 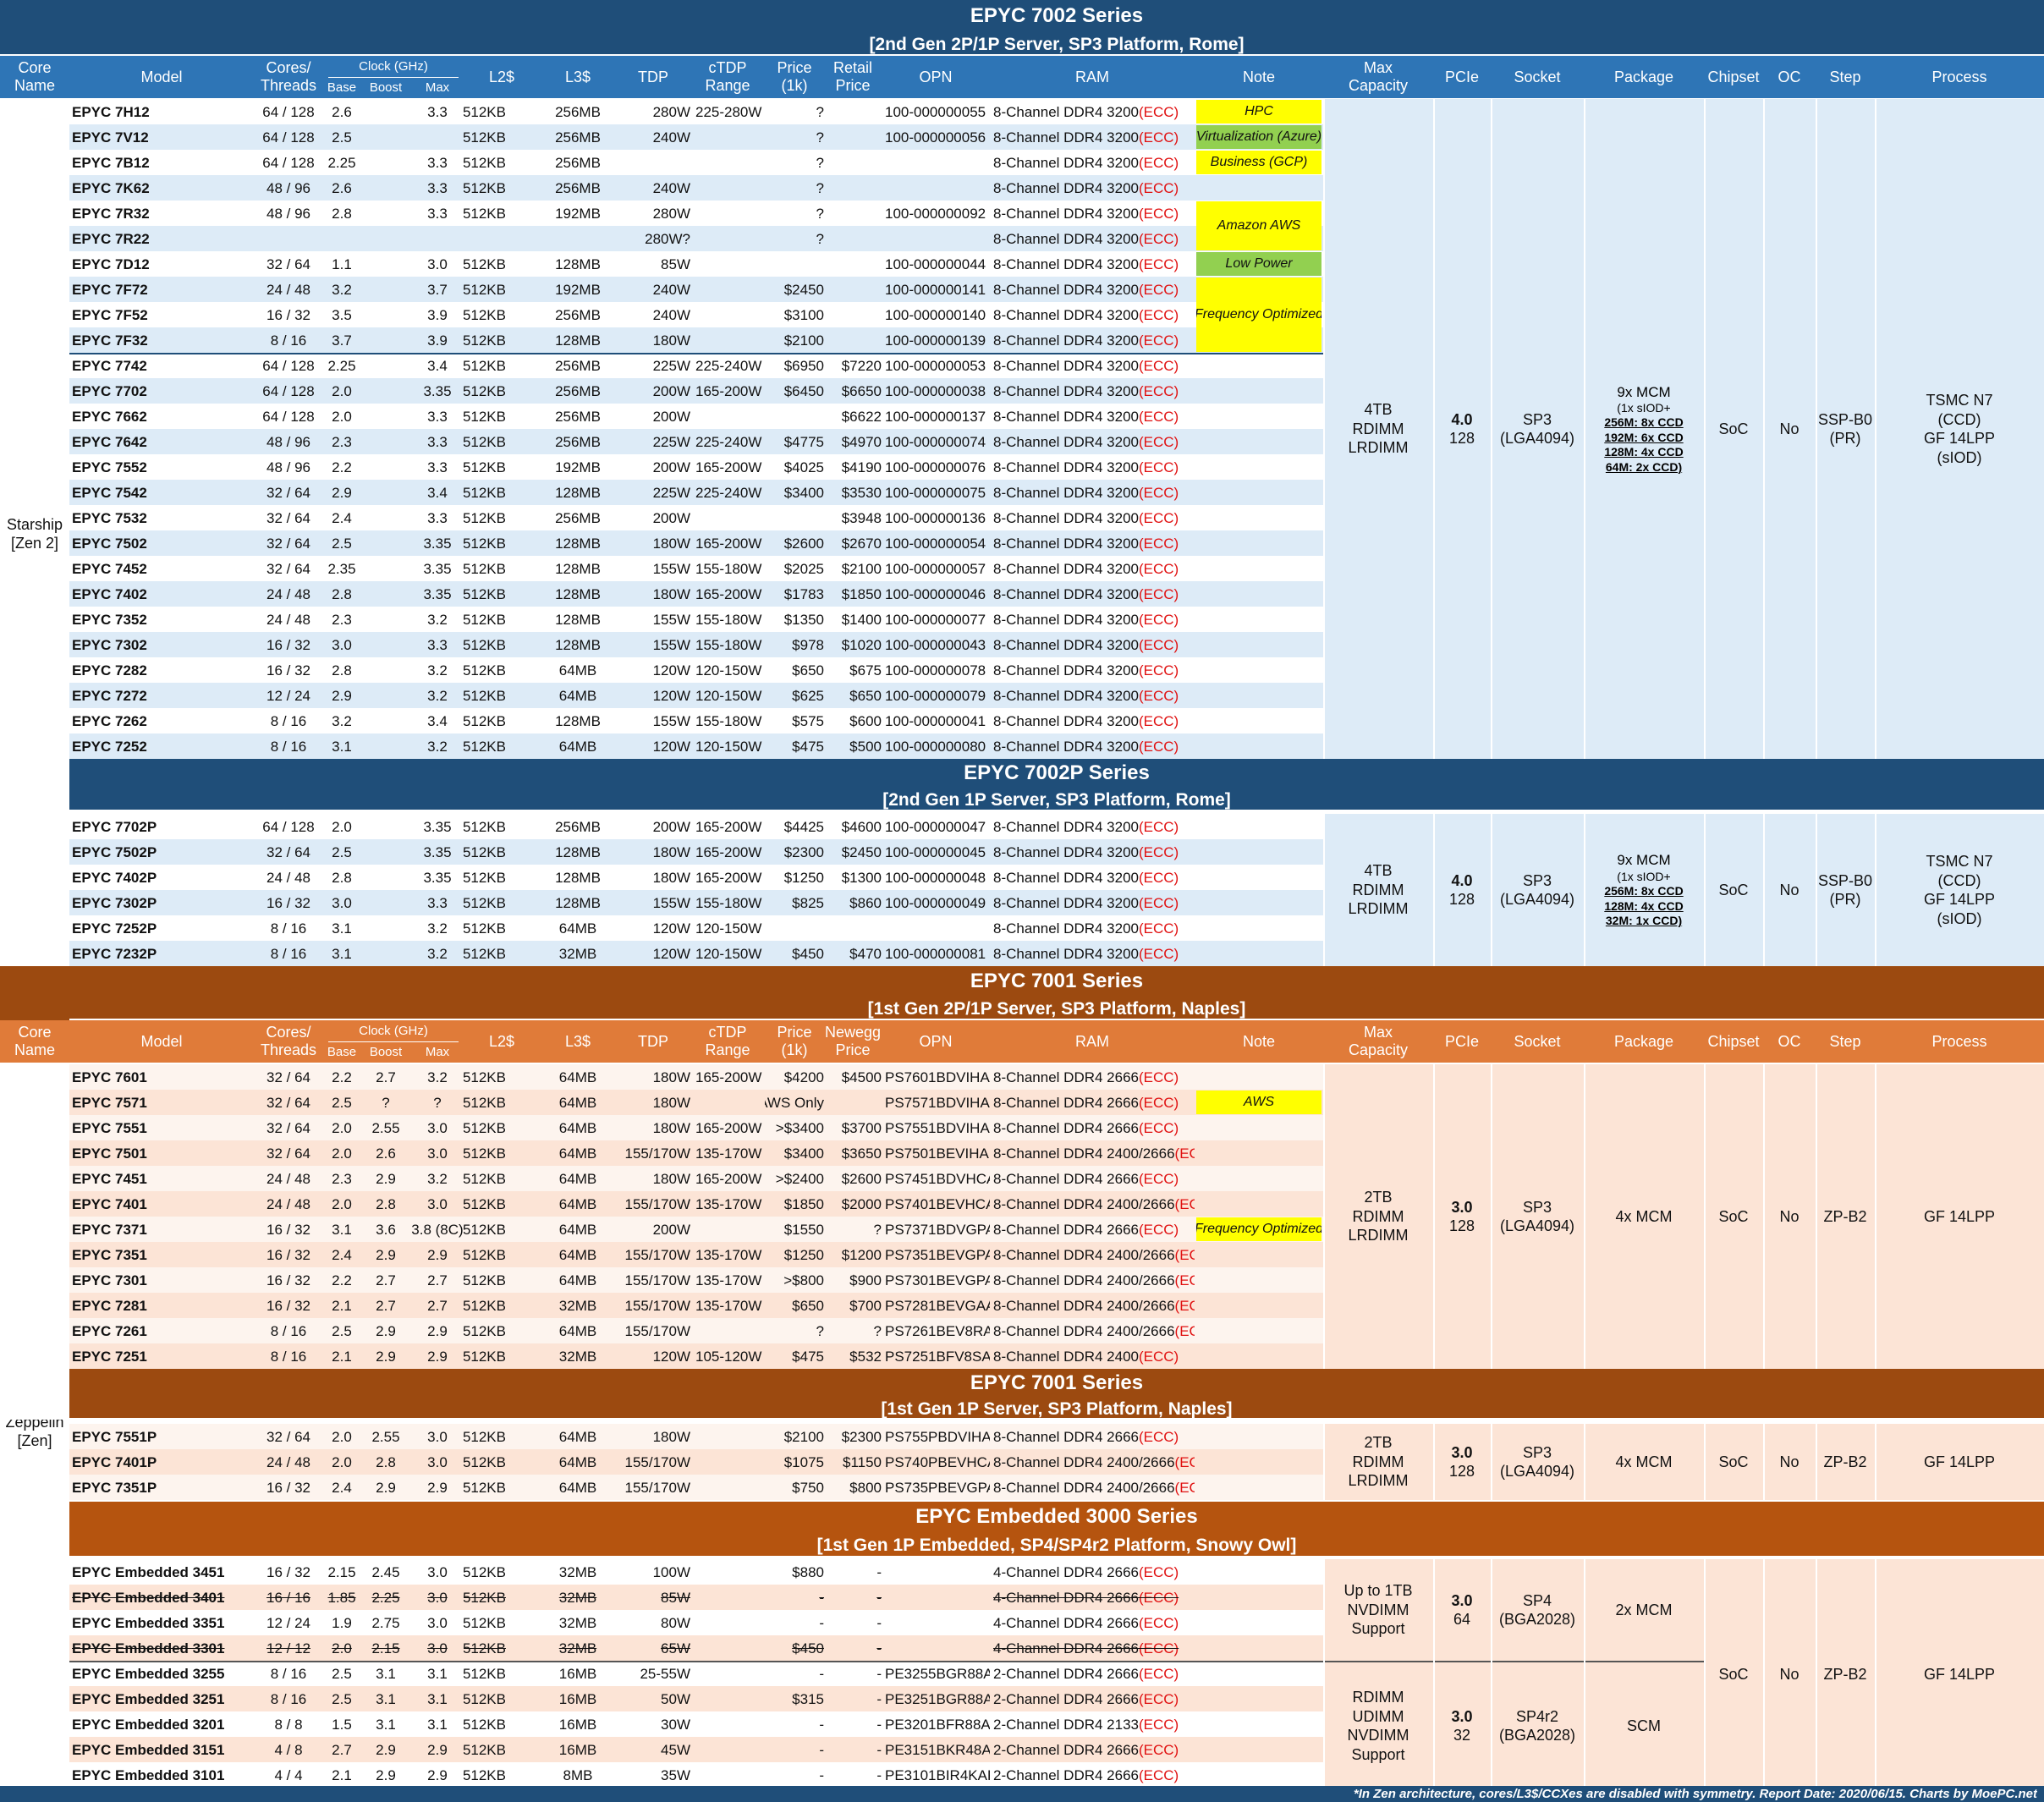 What do you see at coordinates (342, 214) in the screenshot?
I see `row-7002-cell: 2.8` at bounding box center [342, 214].